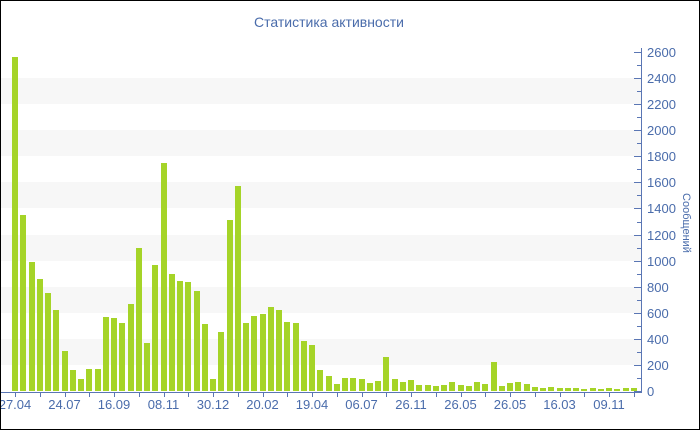 This screenshot has height=430, width=700. What do you see at coordinates (661, 183) in the screenshot?
I see `y-tick-label: 1600` at bounding box center [661, 183].